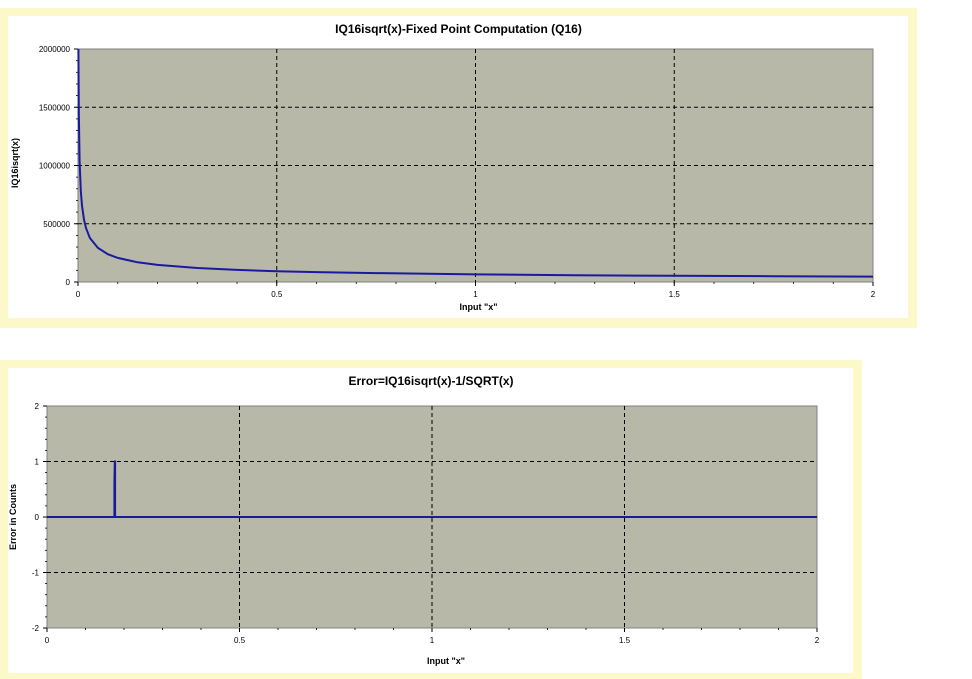 Image resolution: width=972 pixels, height=679 pixels. What do you see at coordinates (55, 107) in the screenshot?
I see `chart-1-y-tick-label: 1500000` at bounding box center [55, 107].